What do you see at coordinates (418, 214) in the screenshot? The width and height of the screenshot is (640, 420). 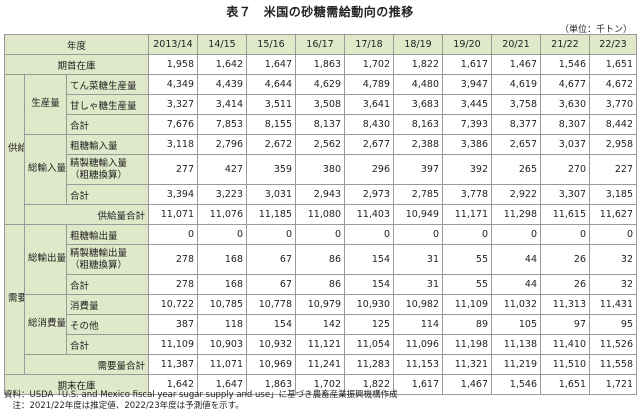 I see `value-cell: 10,949` at bounding box center [418, 214].